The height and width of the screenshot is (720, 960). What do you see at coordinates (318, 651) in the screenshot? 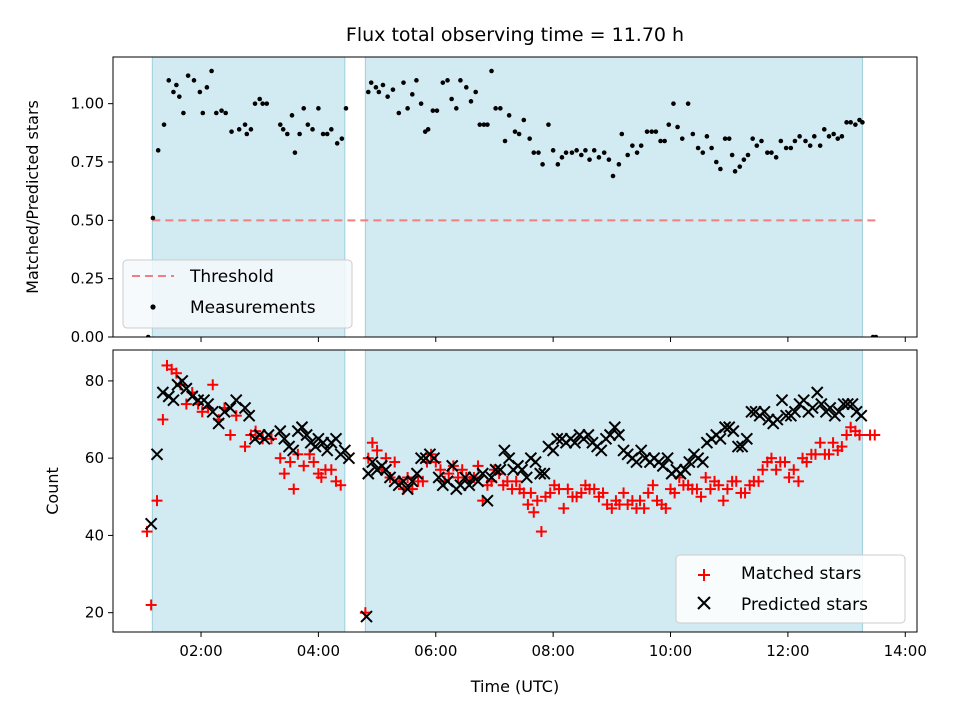
I see `bottom-x-tick-label: 04:00` at bounding box center [318, 651].